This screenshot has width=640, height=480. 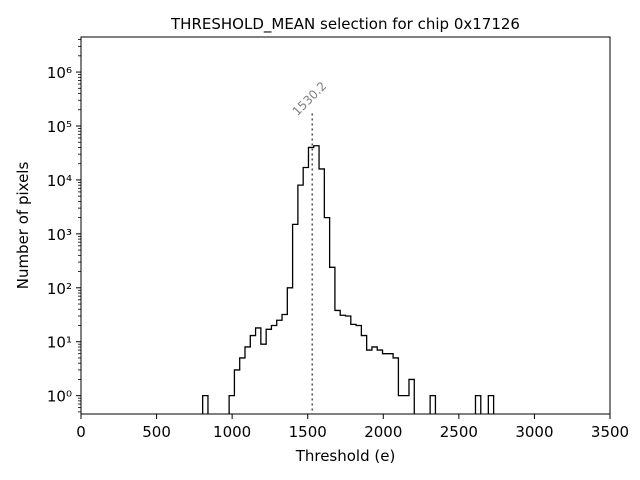 I want to click on y-tick-label: 10⁶, so click(x=59, y=73).